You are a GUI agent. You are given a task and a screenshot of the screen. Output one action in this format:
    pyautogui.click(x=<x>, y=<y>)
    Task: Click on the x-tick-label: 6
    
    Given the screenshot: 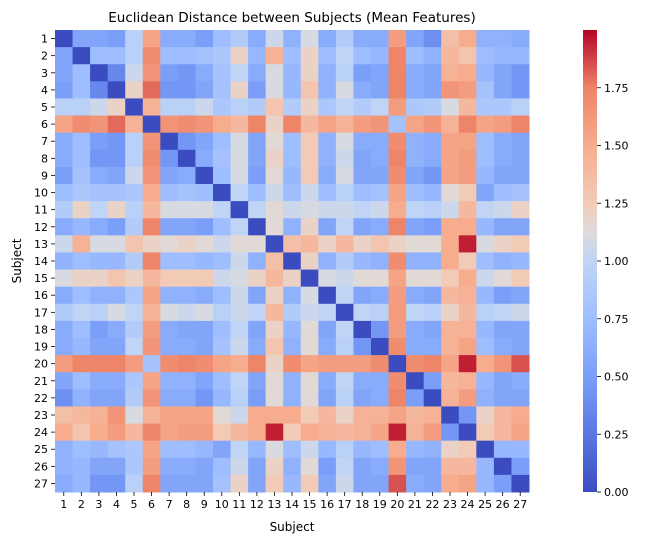 What is the action you would take?
    pyautogui.click(x=151, y=504)
    